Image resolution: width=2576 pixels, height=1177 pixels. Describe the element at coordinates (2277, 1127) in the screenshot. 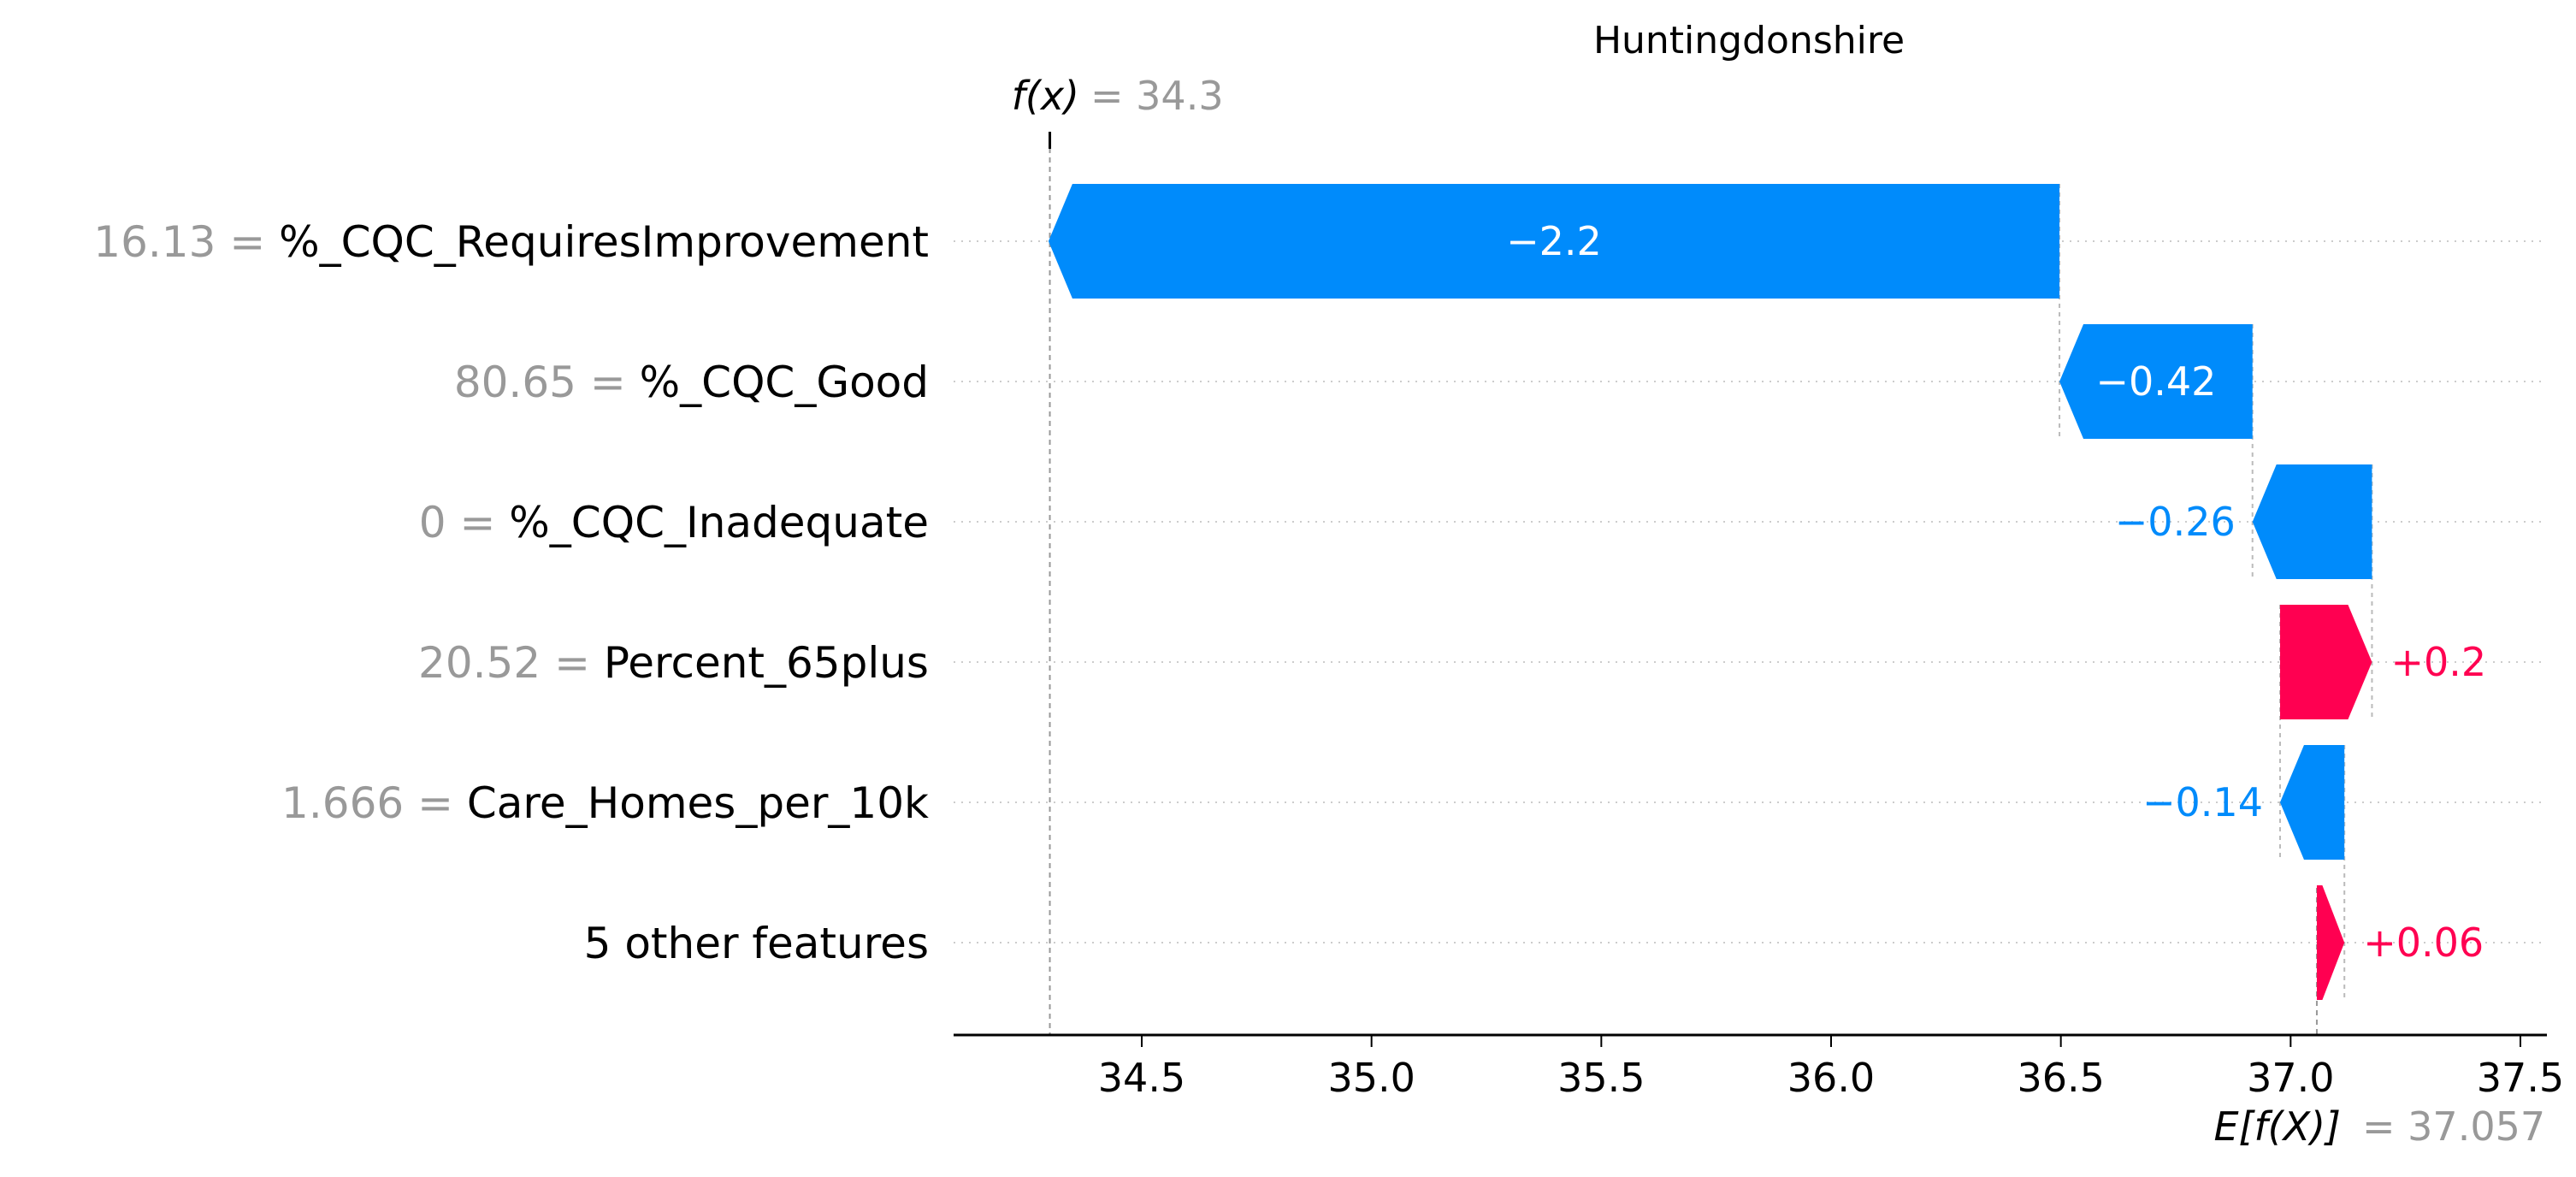

I see `base-label: E[f(X)]` at that location.